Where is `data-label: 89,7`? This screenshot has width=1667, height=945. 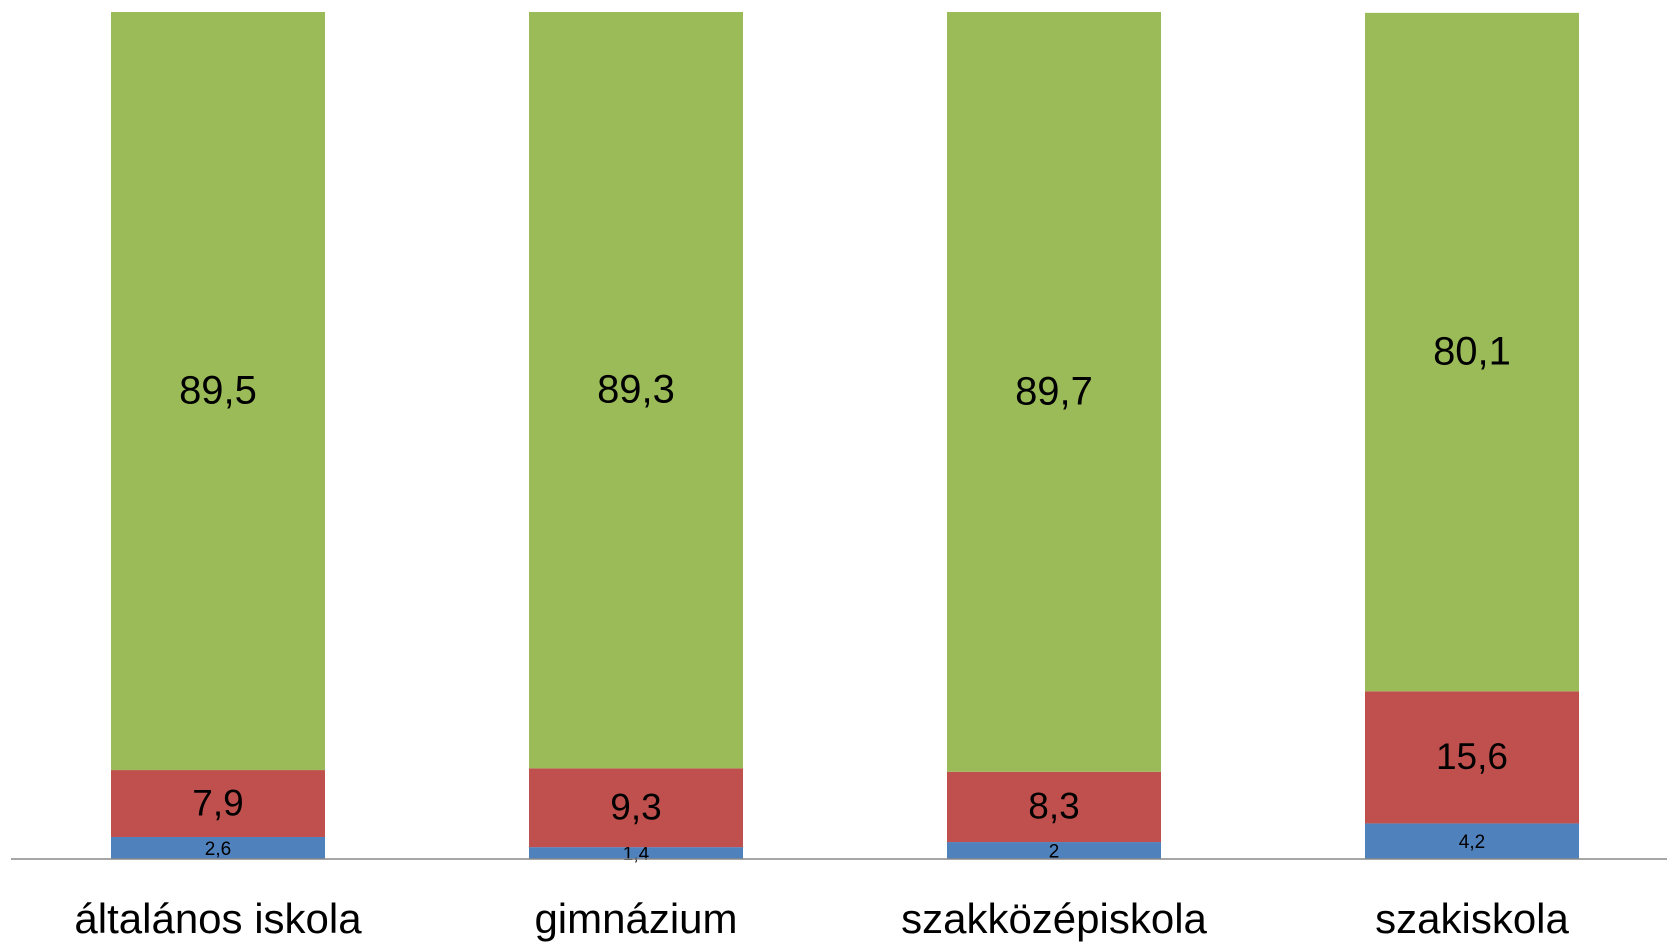
data-label: 89,7 is located at coordinates (1054, 391).